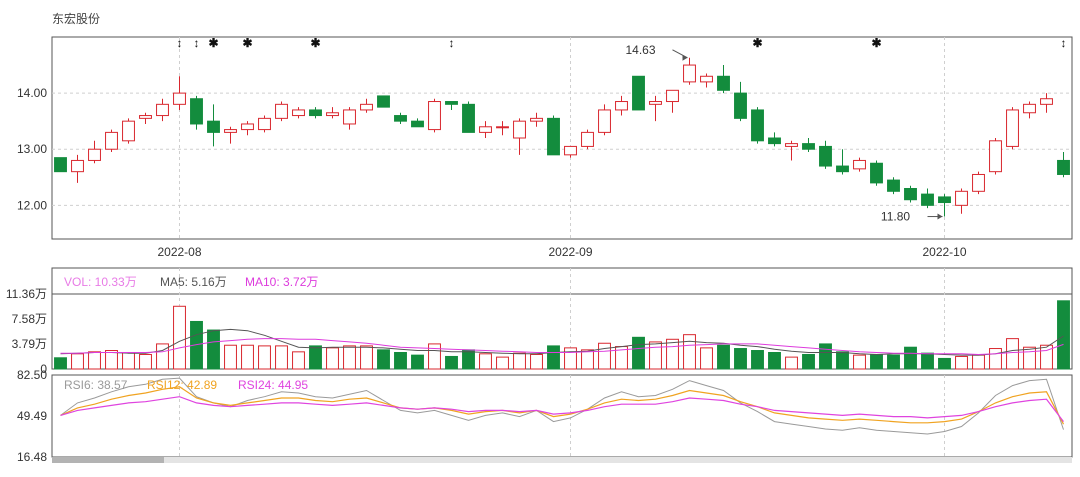 The width and height of the screenshot is (1080, 477). I want to click on legend-ma10: MA10: 3.72万, so click(281, 282).